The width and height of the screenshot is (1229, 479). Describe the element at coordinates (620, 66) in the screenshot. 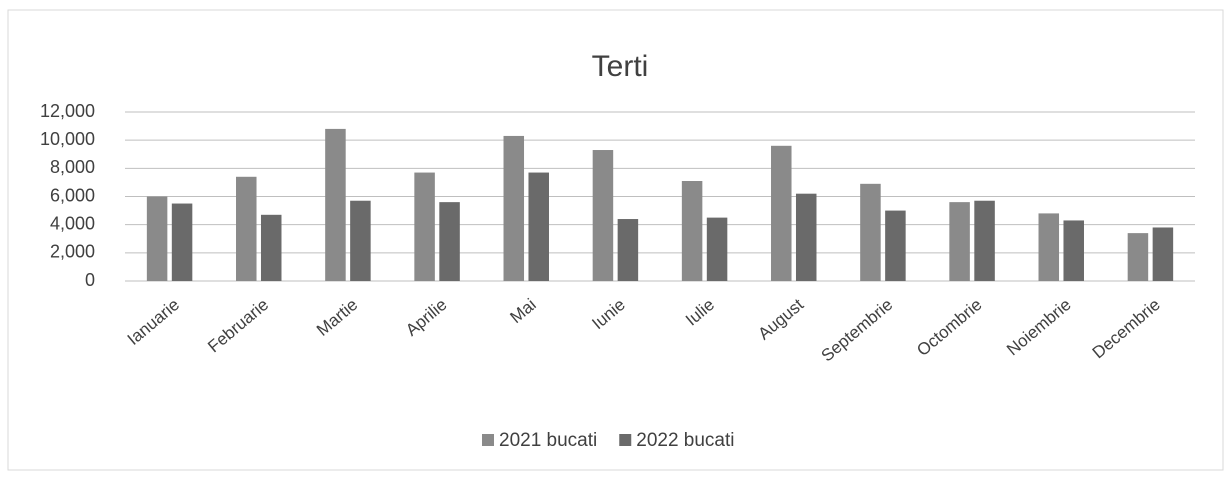

I see `chart-title: Terti` at that location.